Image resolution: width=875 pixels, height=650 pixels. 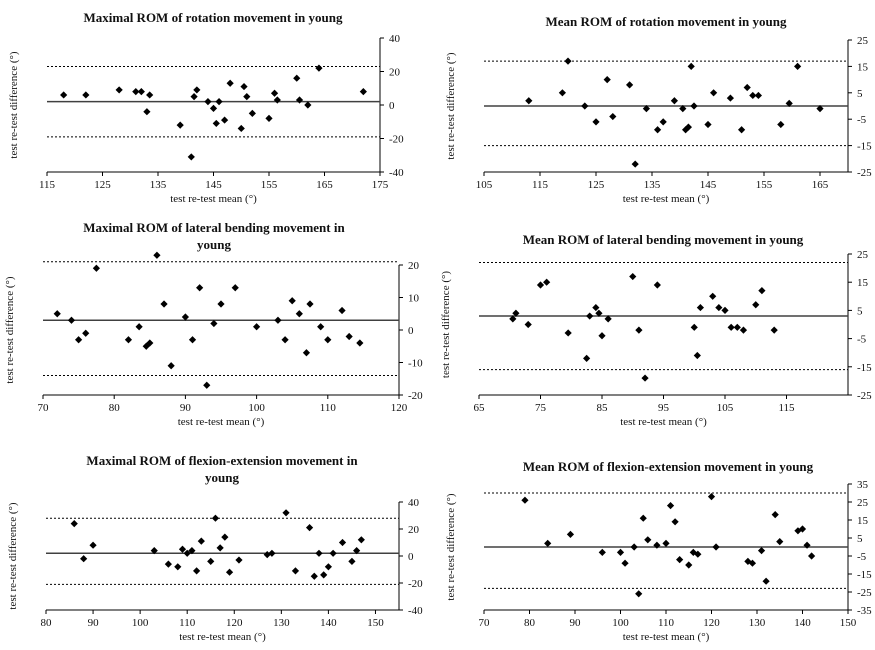 I want to click on y-tick-label: -40, so click(x=396, y=173).